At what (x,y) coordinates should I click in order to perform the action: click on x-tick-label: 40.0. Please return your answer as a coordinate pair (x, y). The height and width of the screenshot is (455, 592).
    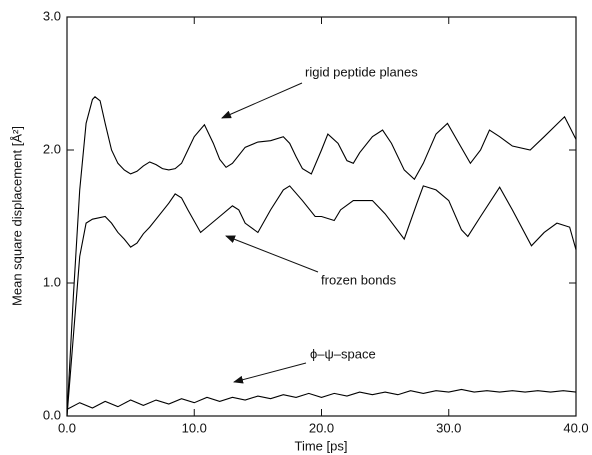
    Looking at the image, I should click on (575, 427).